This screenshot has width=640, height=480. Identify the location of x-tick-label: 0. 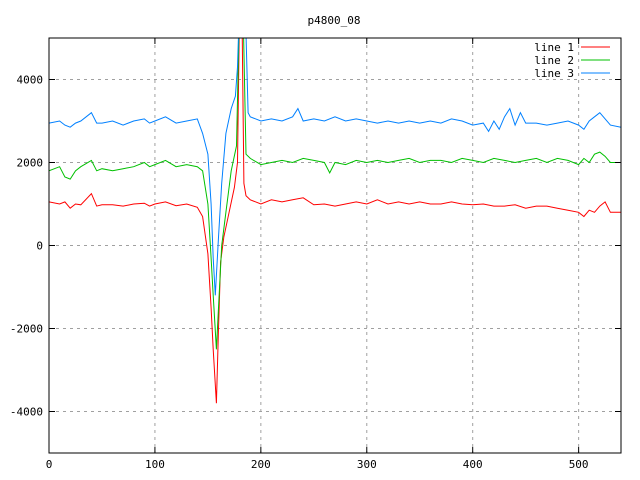
(49, 464).